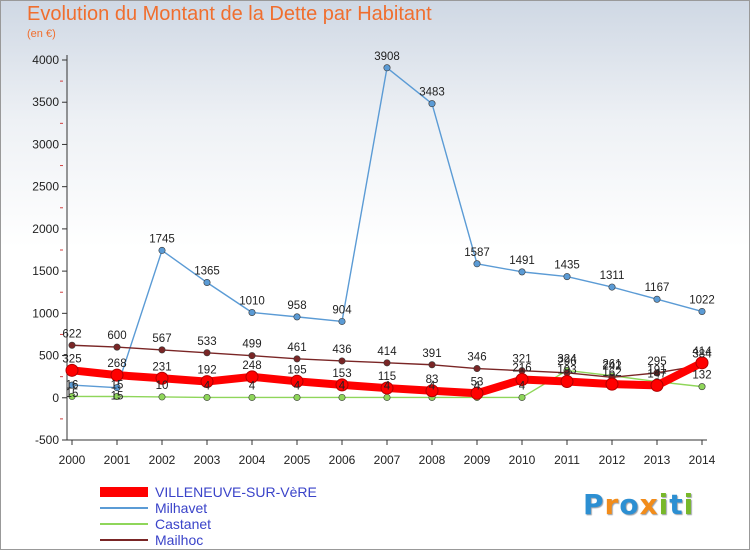 The height and width of the screenshot is (550, 750). Describe the element at coordinates (124, 540) in the screenshot. I see `legend-swatch-mailhoc` at that location.